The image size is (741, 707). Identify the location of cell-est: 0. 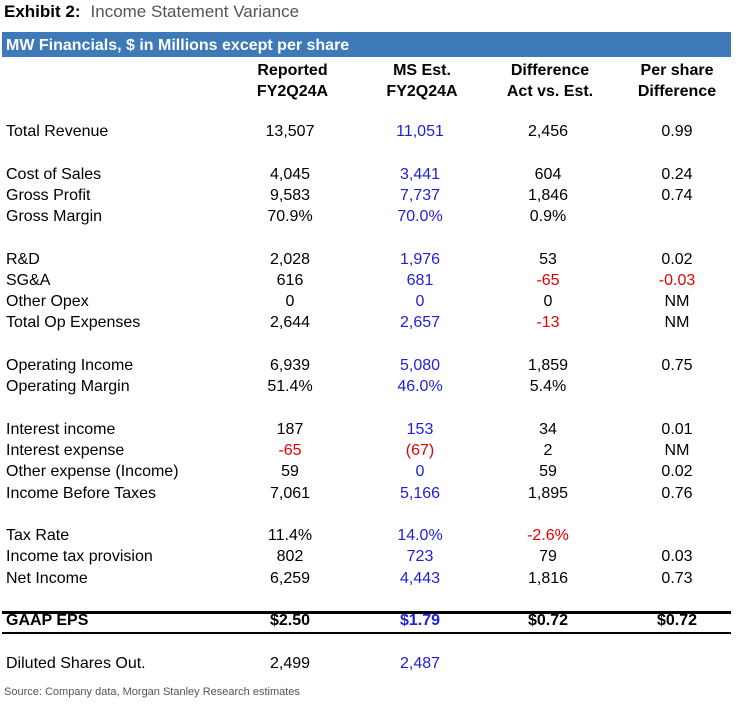
(420, 301).